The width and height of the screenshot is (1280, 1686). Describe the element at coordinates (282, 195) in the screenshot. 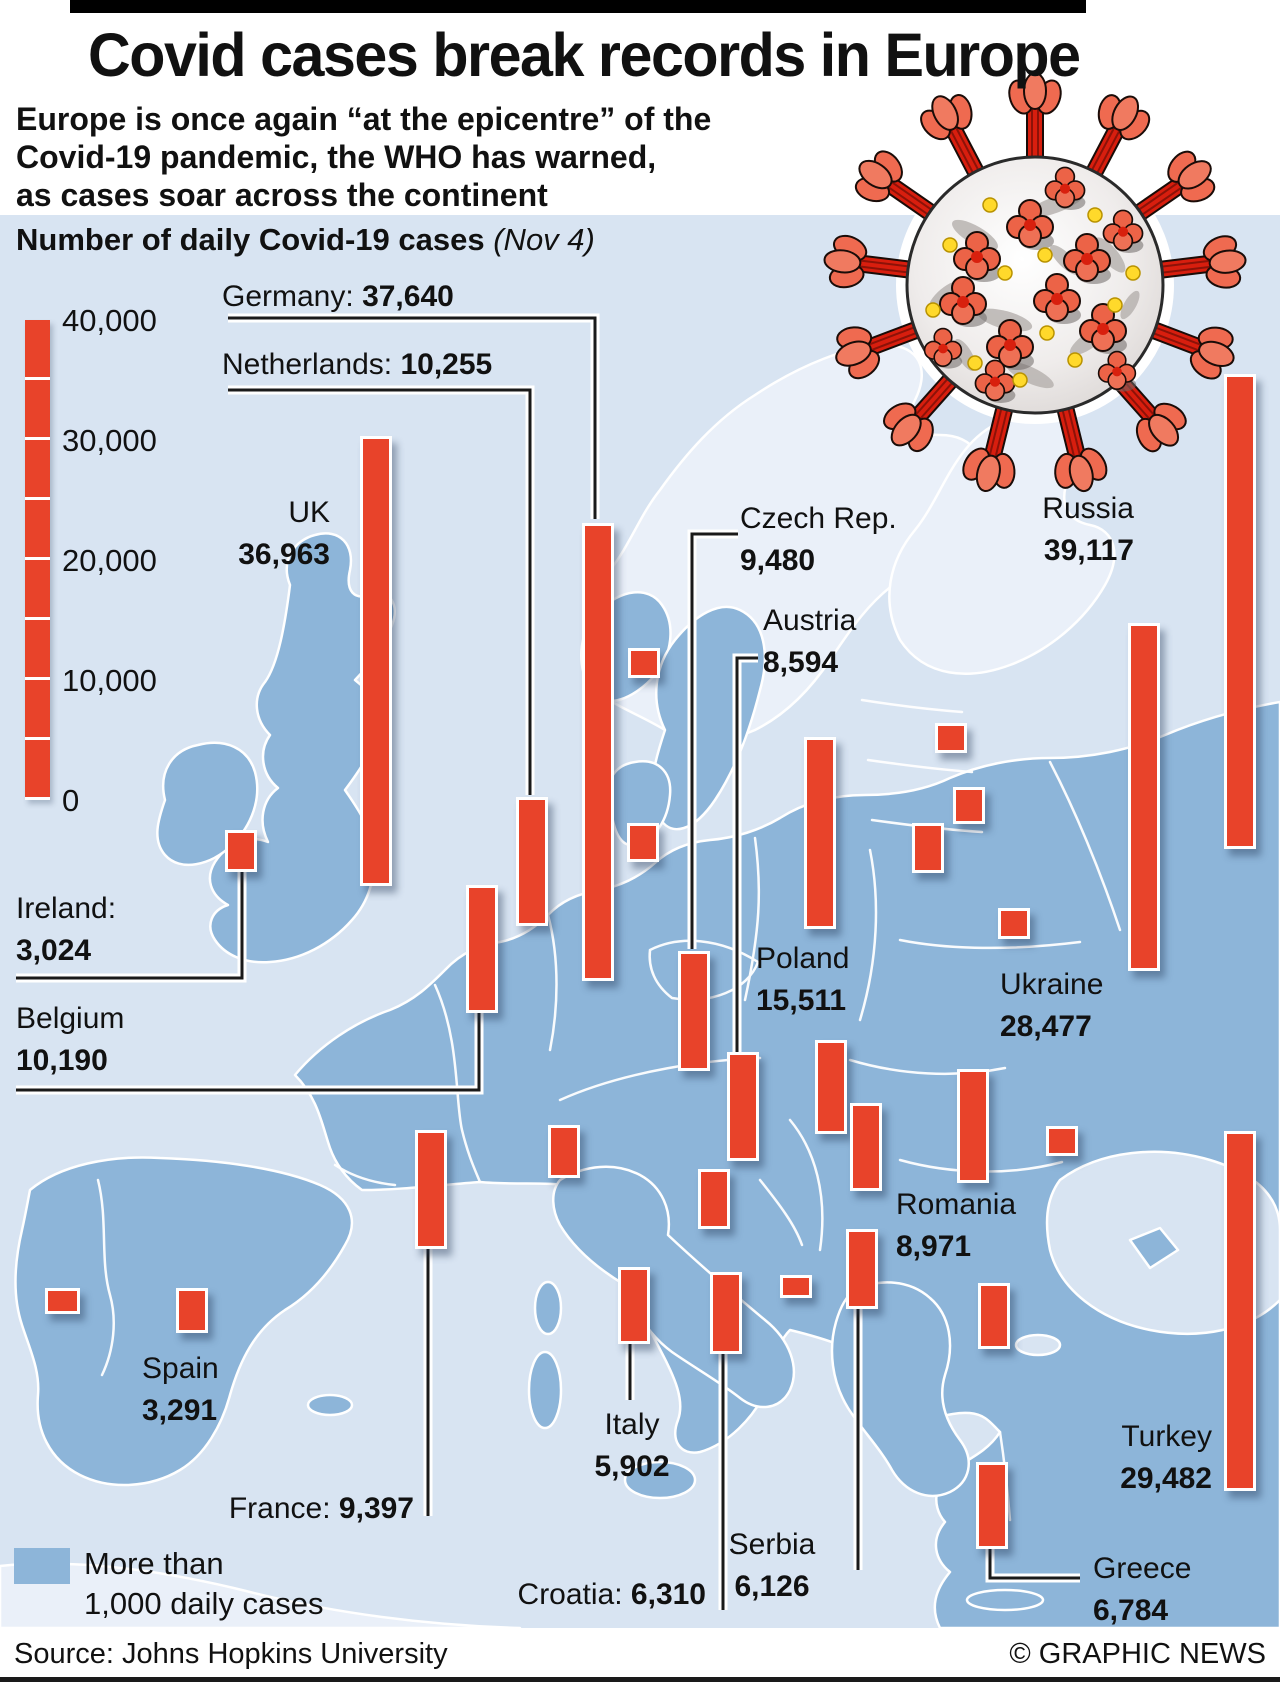

I see `subtitle-line-3: as cases soar across the continent` at that location.